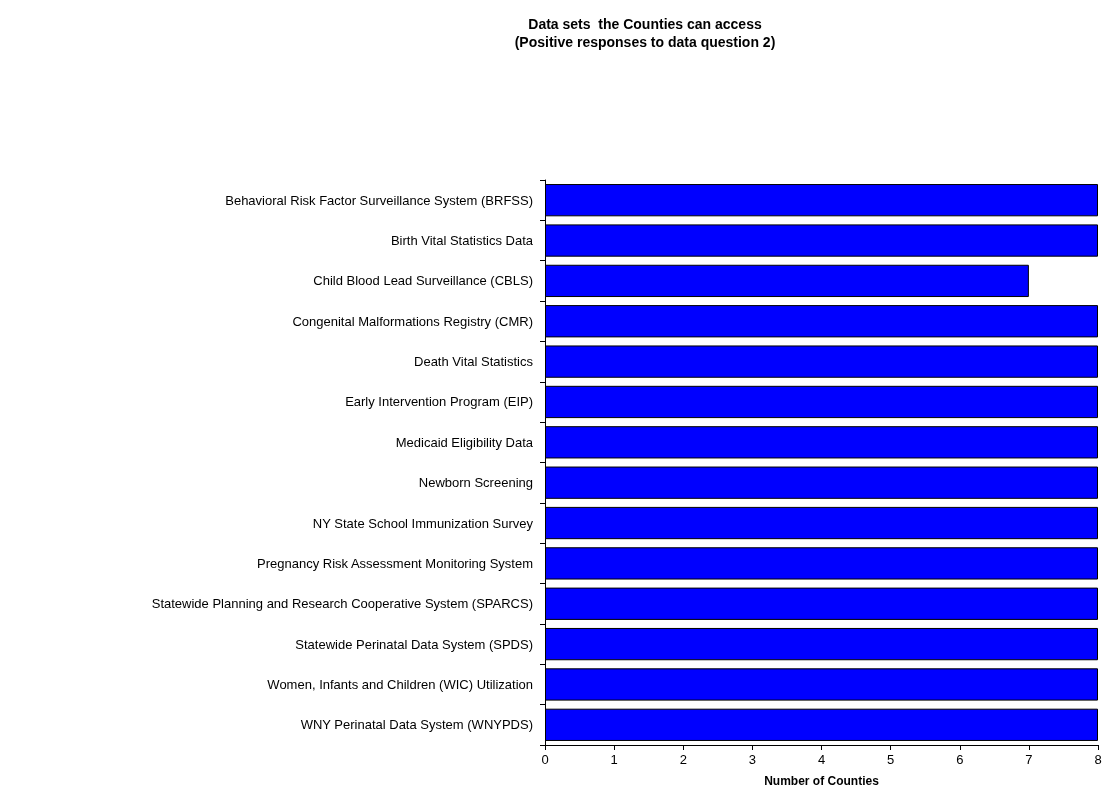 The image size is (1105, 809). Describe the element at coordinates (462, 241) in the screenshot. I see `y-tick-label: Birth Vital Statistics Data` at that location.